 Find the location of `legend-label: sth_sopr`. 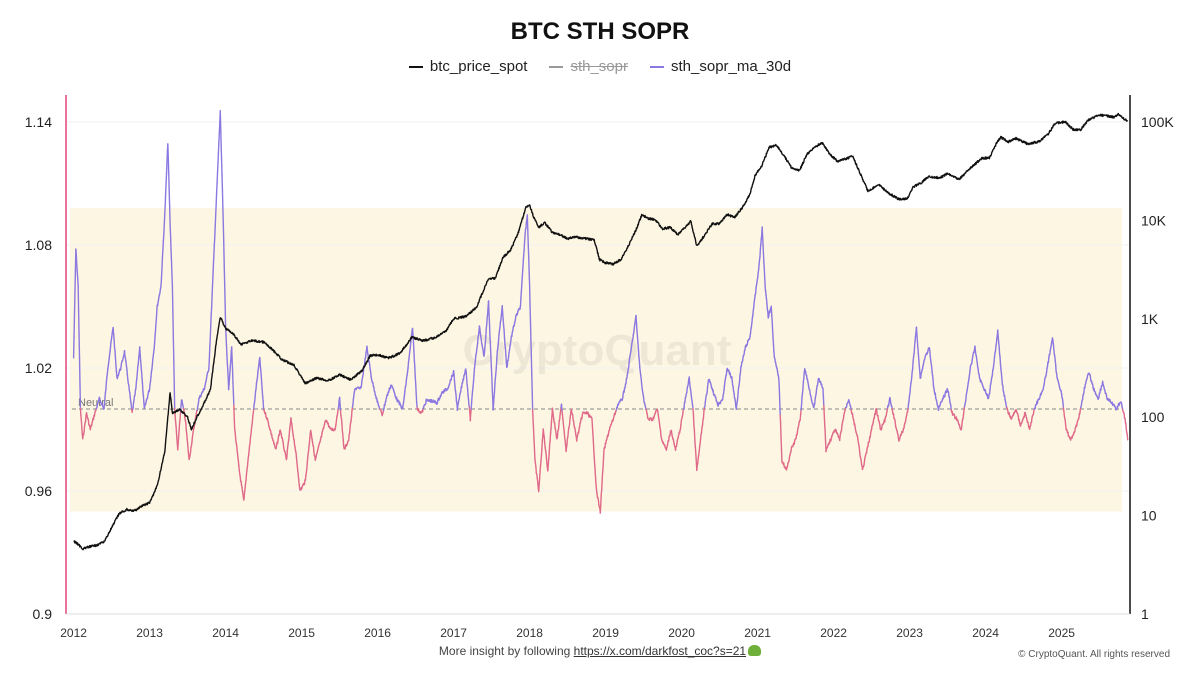

legend-label: sth_sopr is located at coordinates (599, 66).